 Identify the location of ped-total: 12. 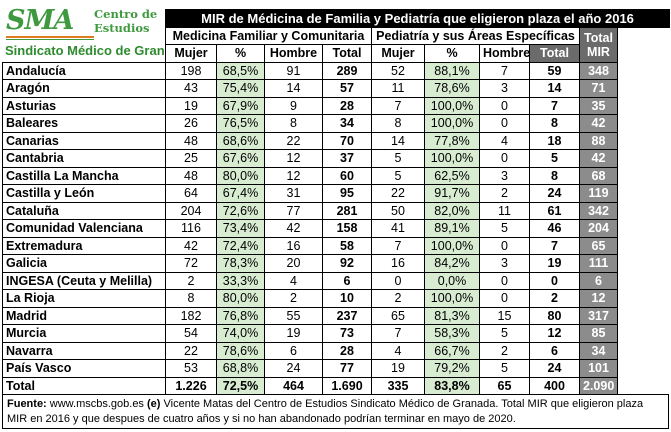
(554, 333).